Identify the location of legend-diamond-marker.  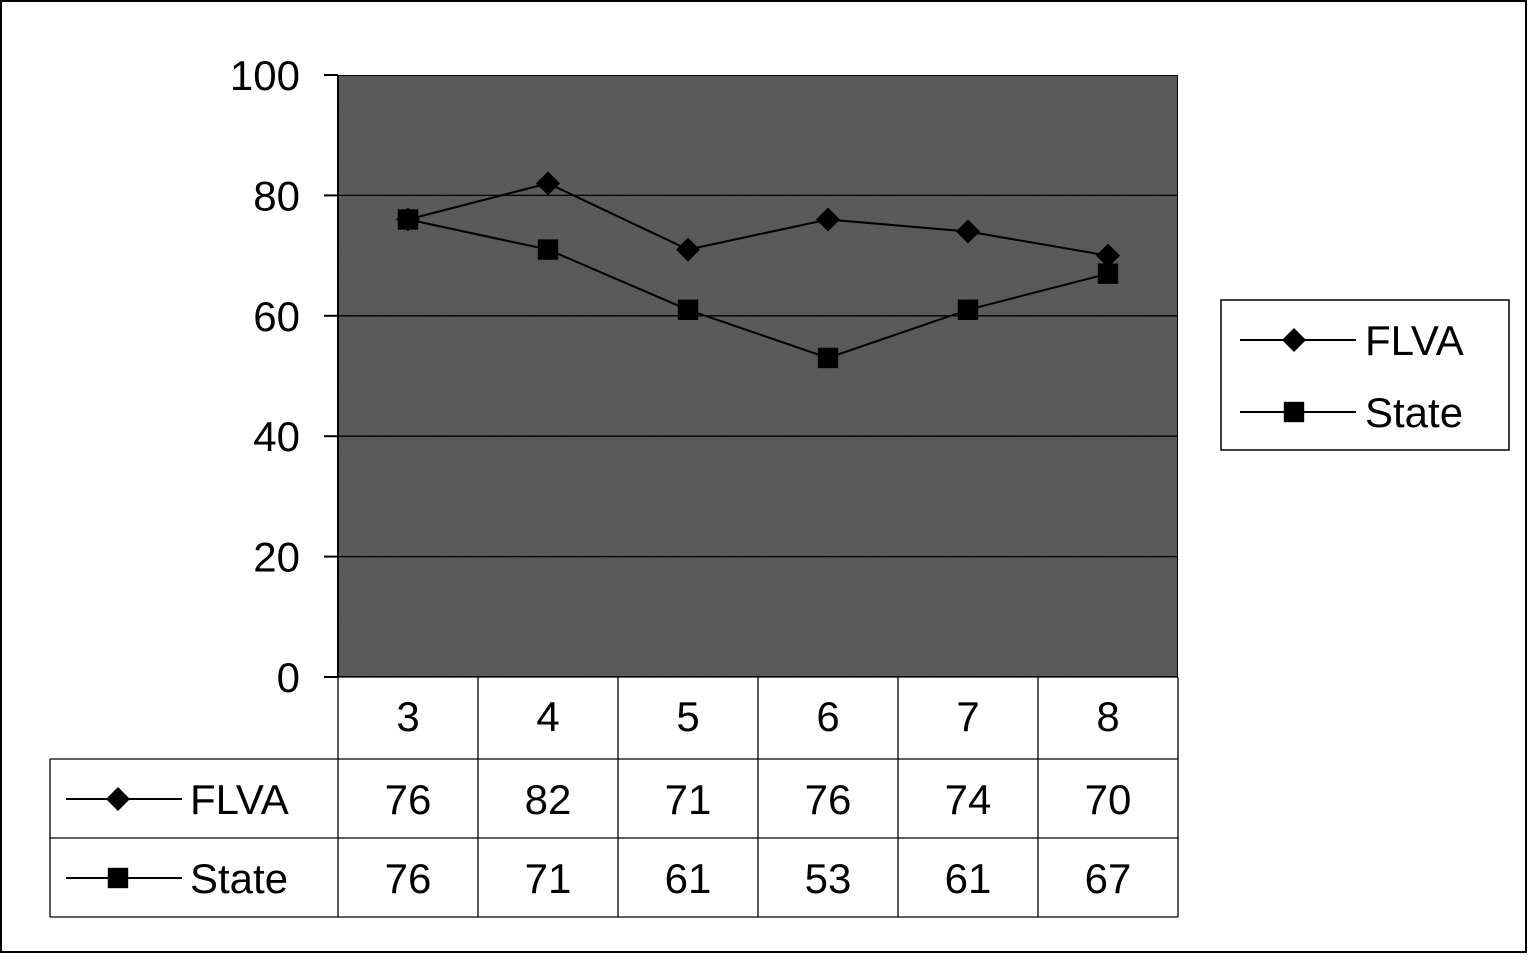
(1294, 340).